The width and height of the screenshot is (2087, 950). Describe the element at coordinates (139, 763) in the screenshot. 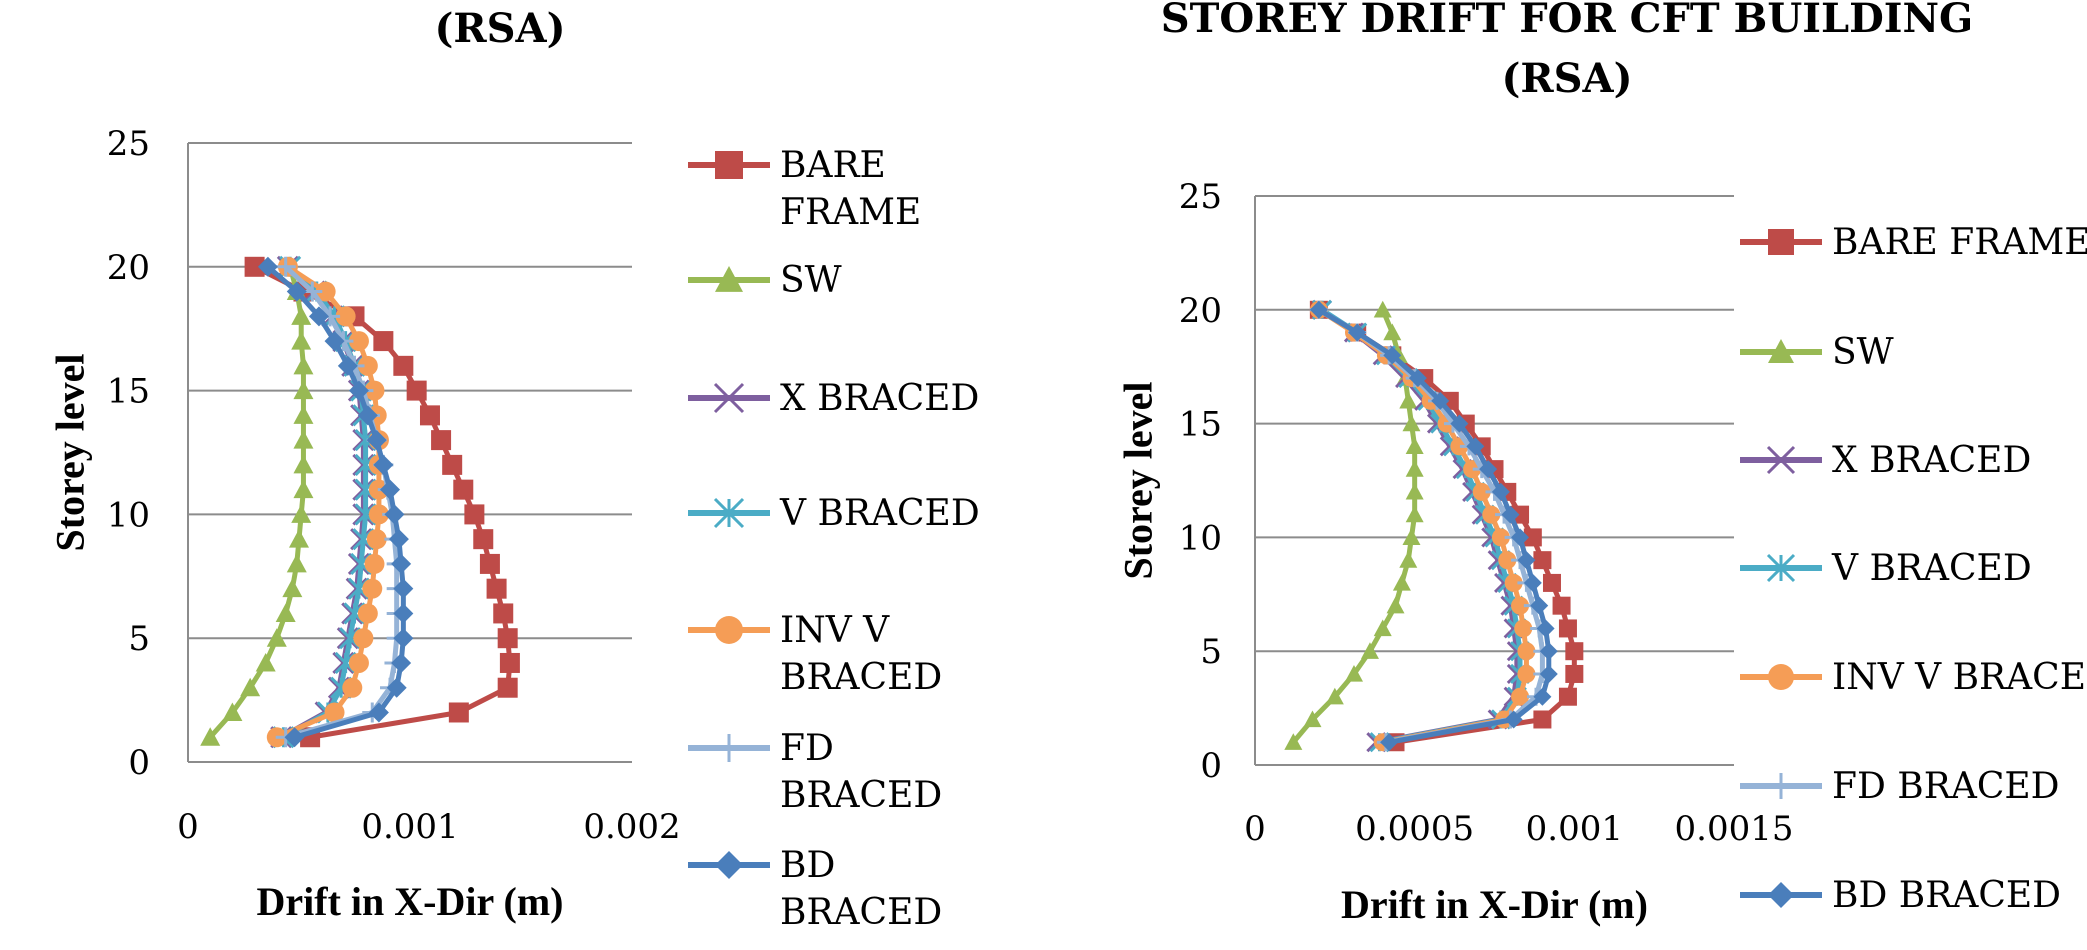

I see `y-tick-label: 0` at that location.